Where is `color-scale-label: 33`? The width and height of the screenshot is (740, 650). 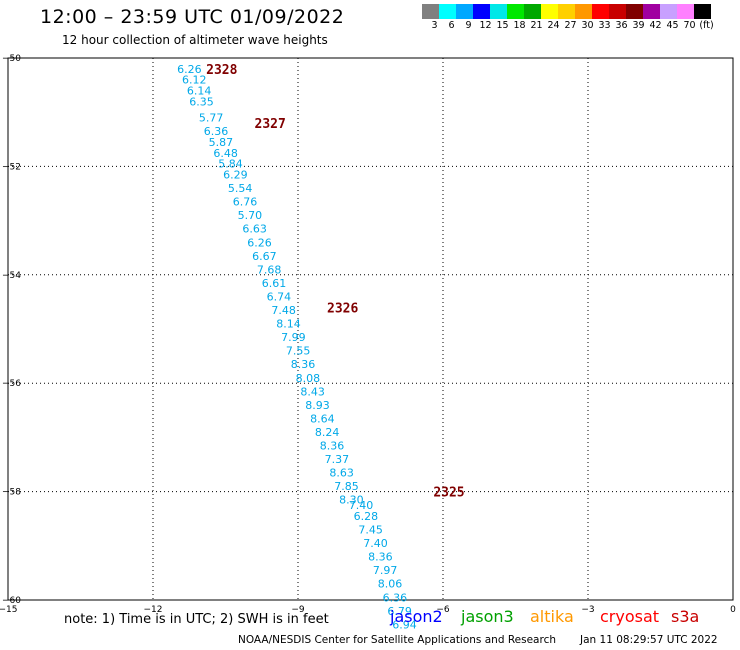 color-scale-label: 33 is located at coordinates (604, 25).